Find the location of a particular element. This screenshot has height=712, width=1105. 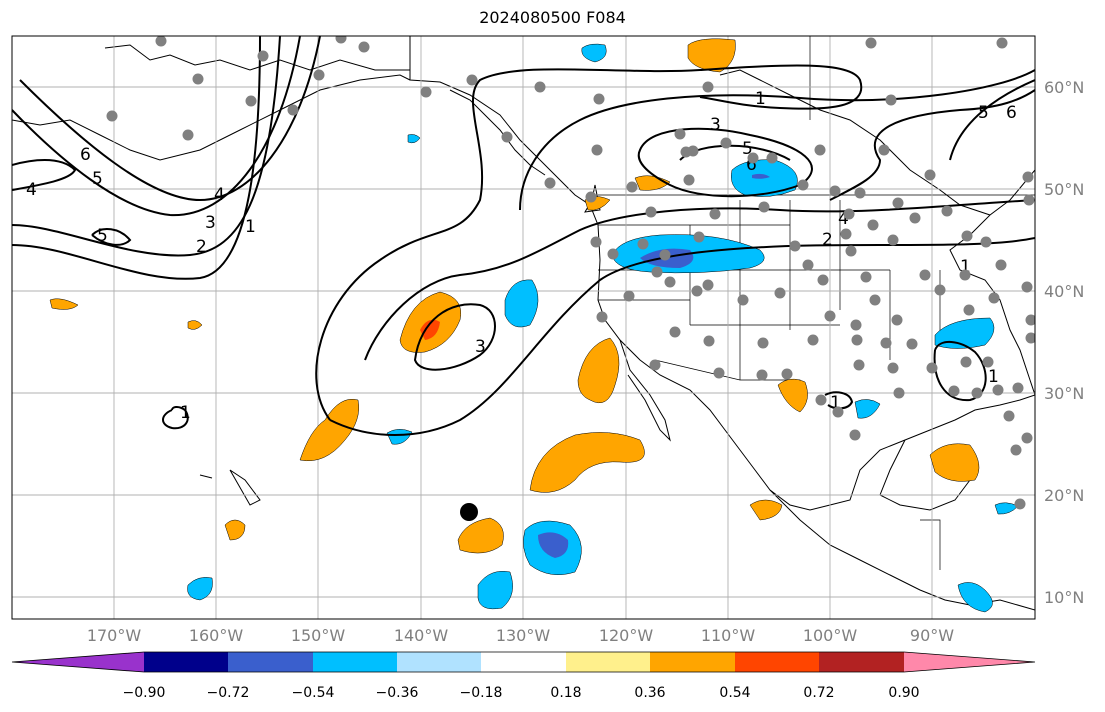

colorbar-tick-label: −0.72 is located at coordinates (228, 693).